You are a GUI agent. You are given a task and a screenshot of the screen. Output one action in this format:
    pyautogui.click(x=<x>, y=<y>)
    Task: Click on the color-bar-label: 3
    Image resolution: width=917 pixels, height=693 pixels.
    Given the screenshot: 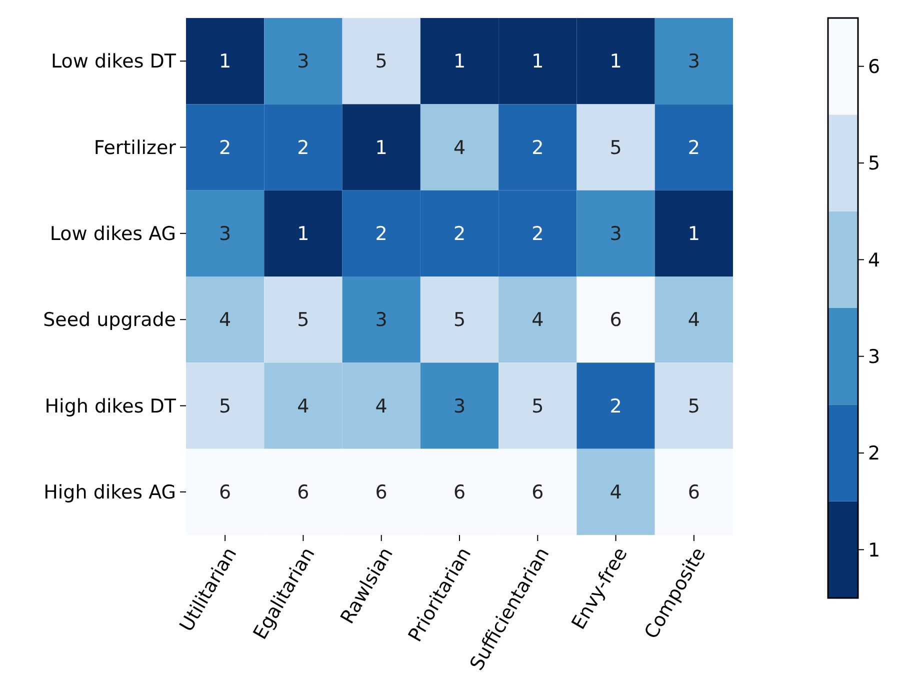 What is the action you would take?
    pyautogui.click(x=874, y=357)
    